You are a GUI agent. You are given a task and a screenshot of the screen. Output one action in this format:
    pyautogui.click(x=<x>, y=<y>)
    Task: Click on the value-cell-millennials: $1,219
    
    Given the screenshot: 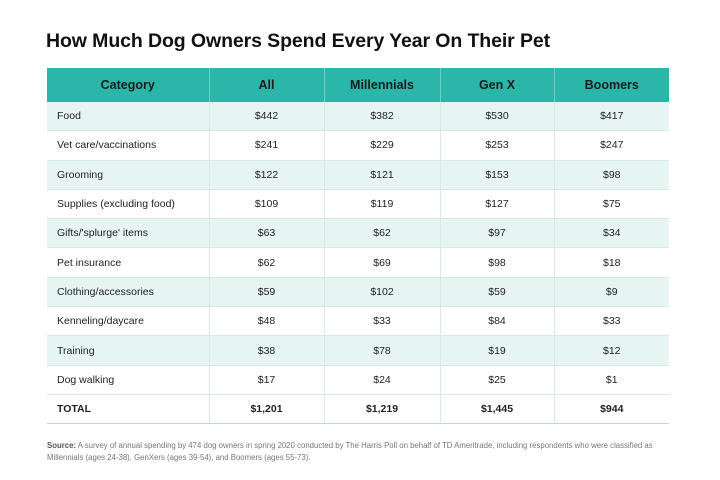 What is the action you would take?
    pyautogui.click(x=381, y=409)
    